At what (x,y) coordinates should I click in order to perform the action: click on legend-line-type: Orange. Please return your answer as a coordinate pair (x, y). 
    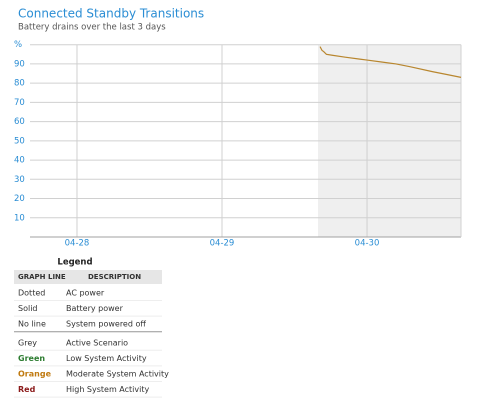
    Looking at the image, I should click on (35, 374).